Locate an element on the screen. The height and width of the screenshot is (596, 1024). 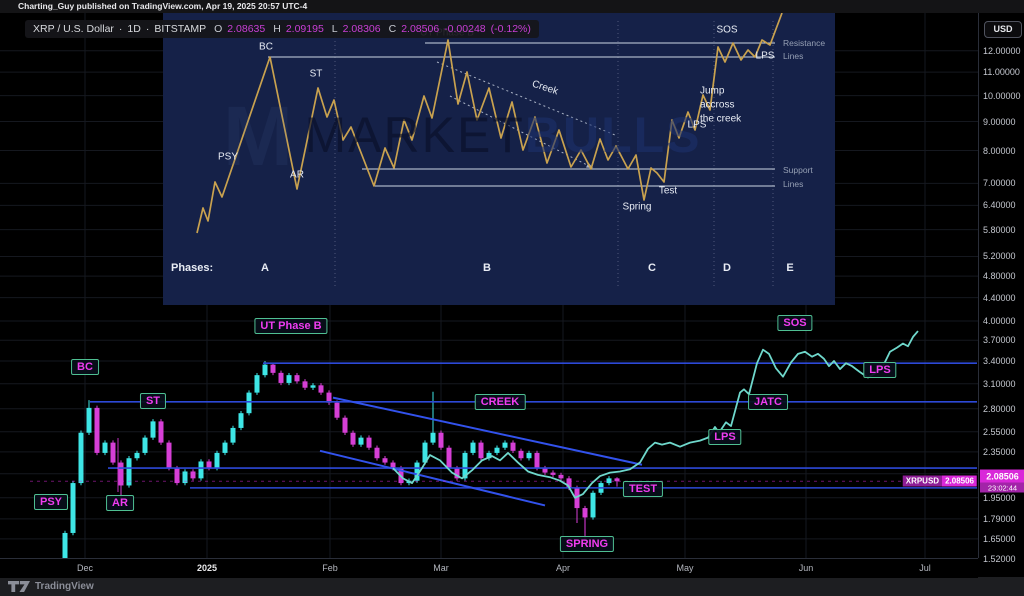
legend-sep: · is located at coordinates (120, 29).